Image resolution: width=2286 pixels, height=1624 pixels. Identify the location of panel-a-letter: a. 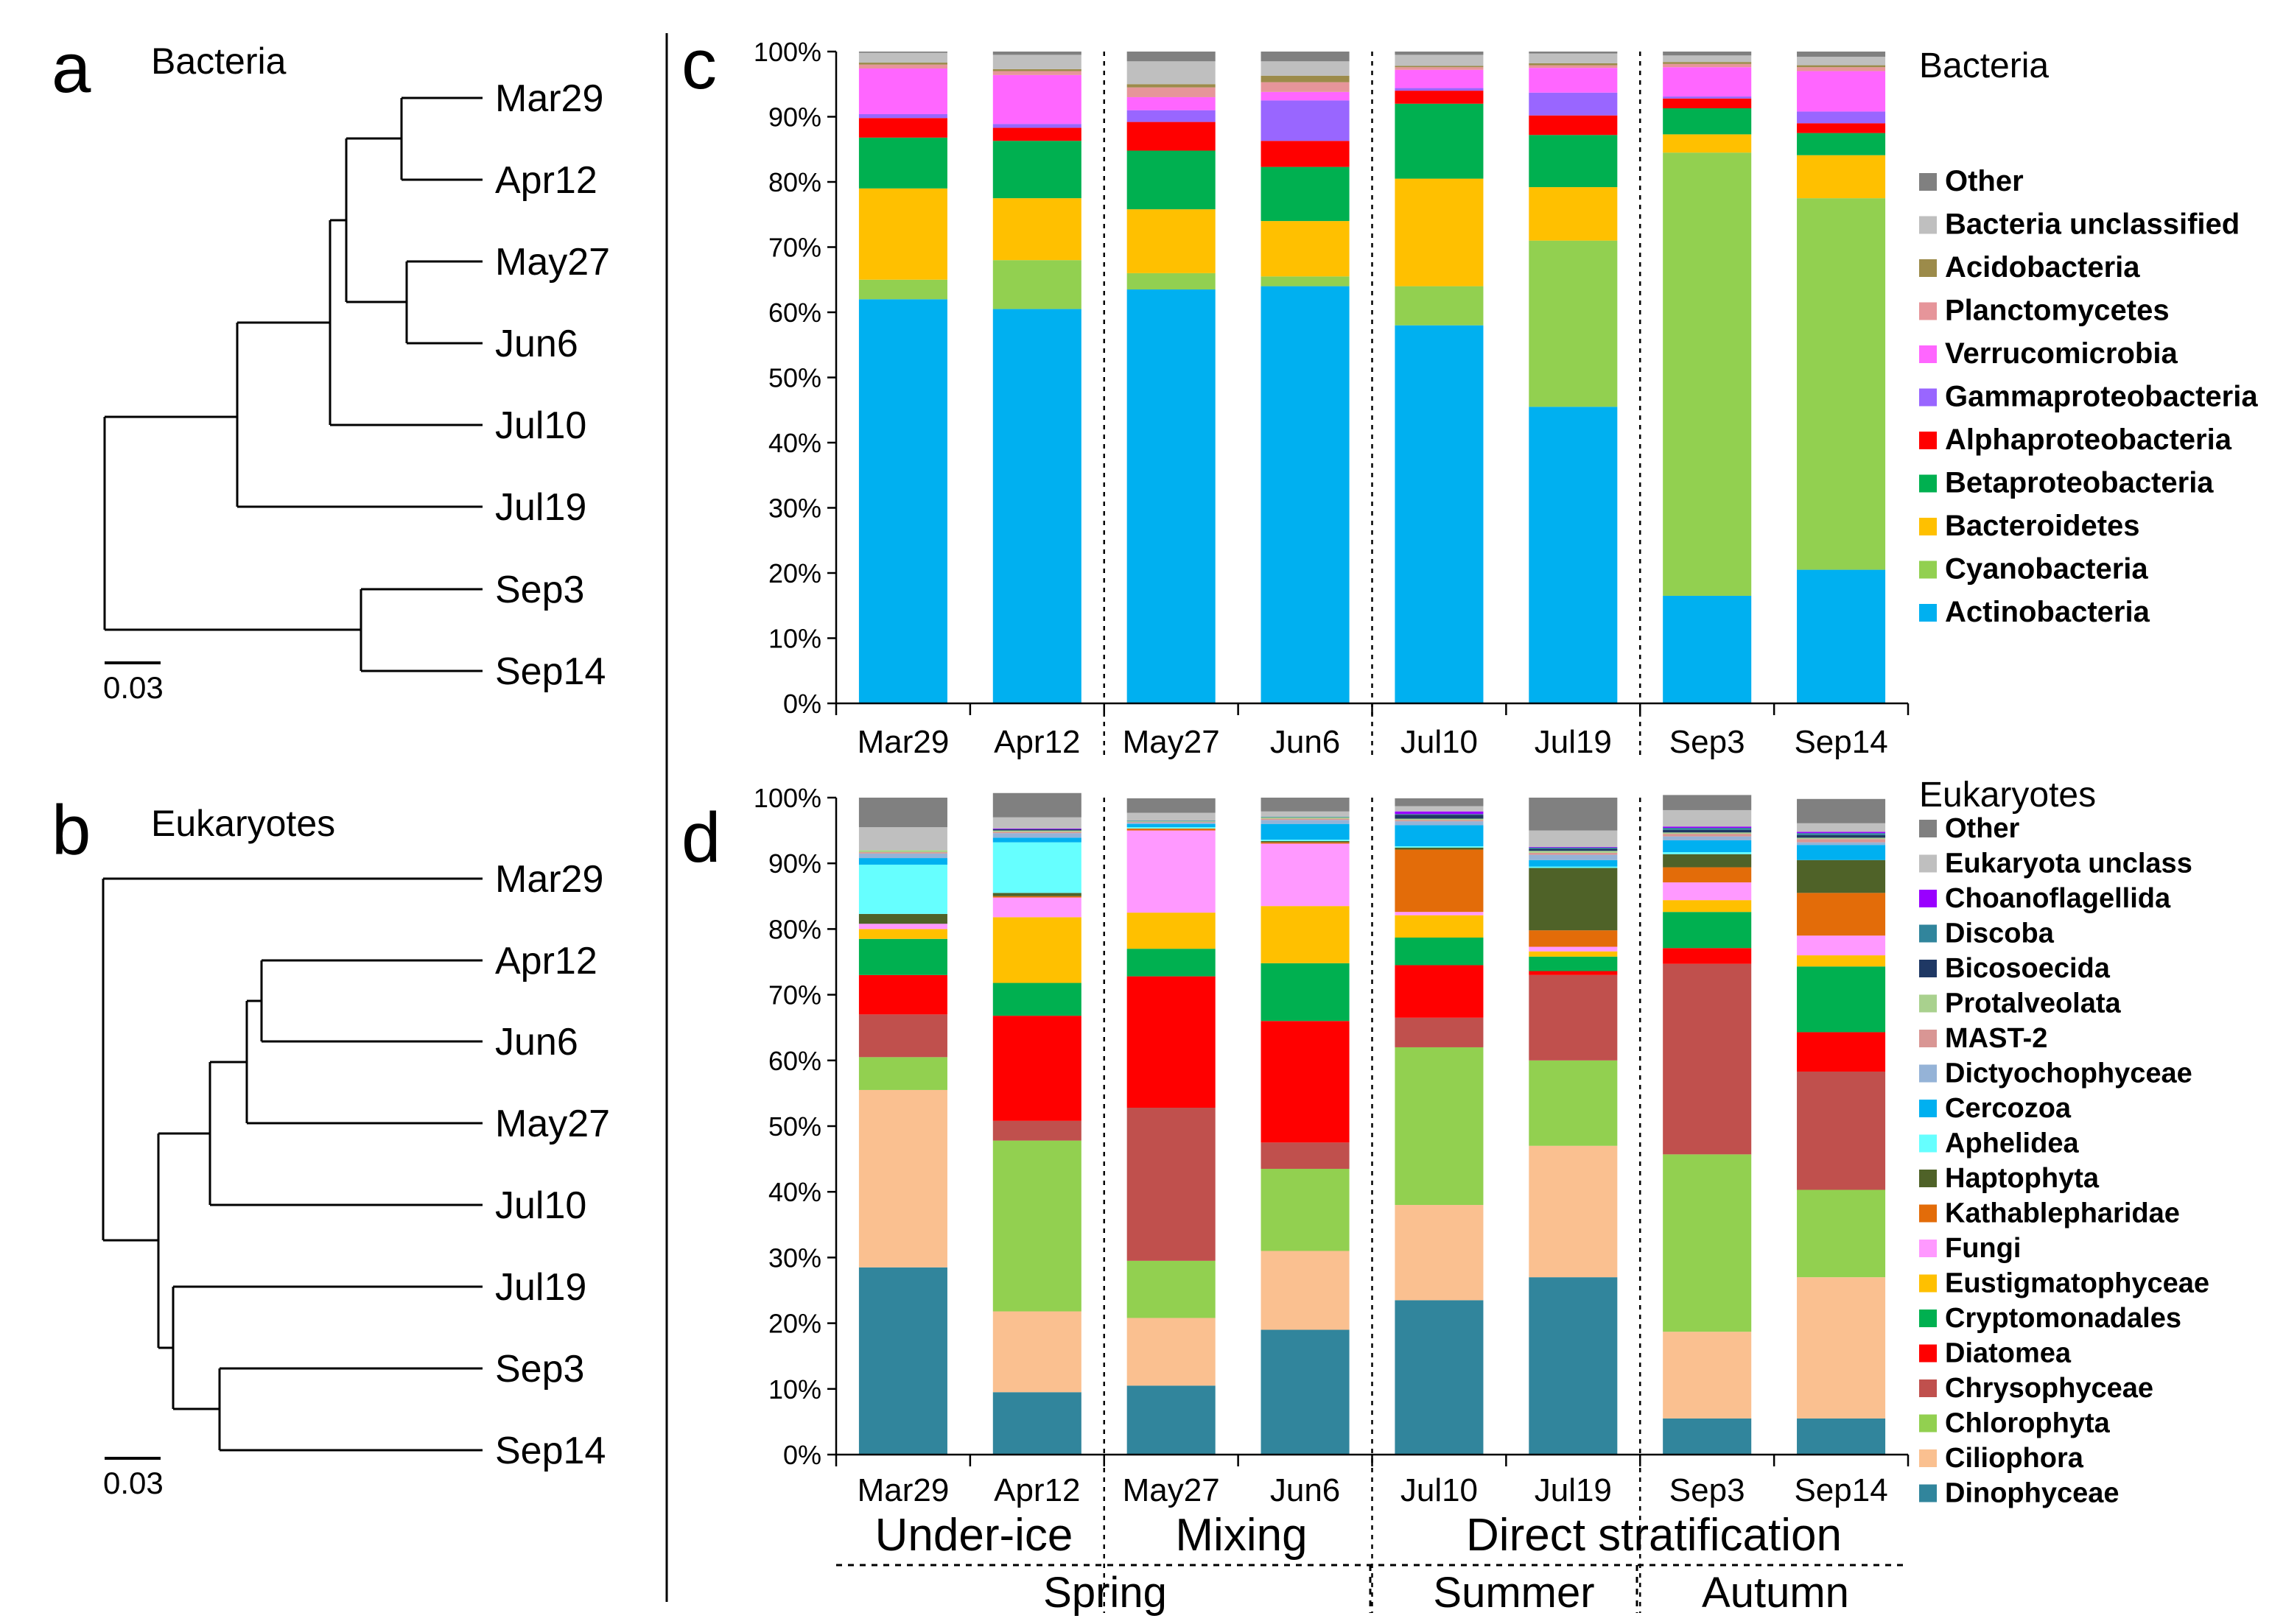
(71, 68).